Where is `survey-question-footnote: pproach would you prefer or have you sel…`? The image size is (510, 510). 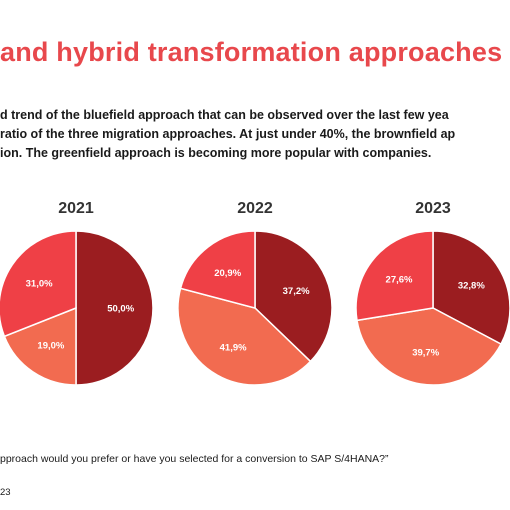
survey-question-footnote: pproach would you prefer or have you sel… is located at coordinates (194, 459).